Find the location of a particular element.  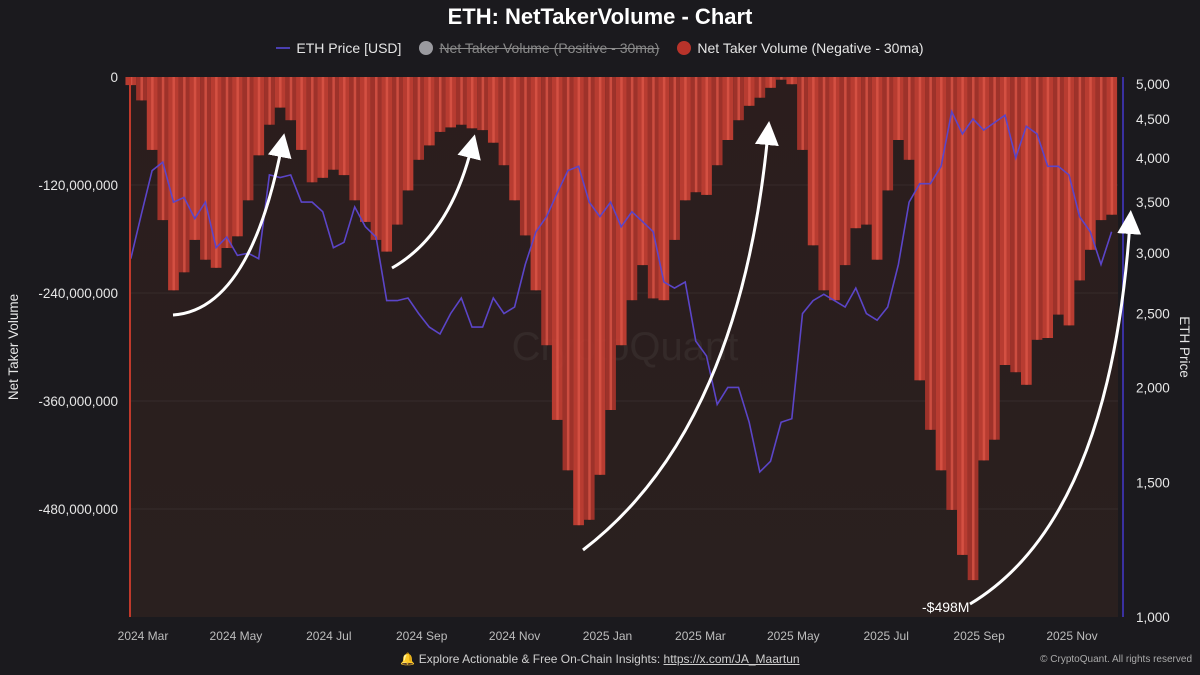

legend-item-positive-volume: Net Taker Volume (Positive - 30ma) is located at coordinates (539, 48).